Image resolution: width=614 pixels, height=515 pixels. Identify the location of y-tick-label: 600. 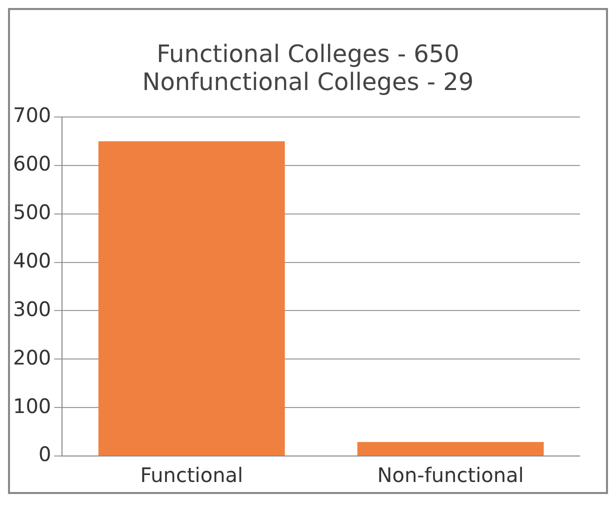
(32, 164).